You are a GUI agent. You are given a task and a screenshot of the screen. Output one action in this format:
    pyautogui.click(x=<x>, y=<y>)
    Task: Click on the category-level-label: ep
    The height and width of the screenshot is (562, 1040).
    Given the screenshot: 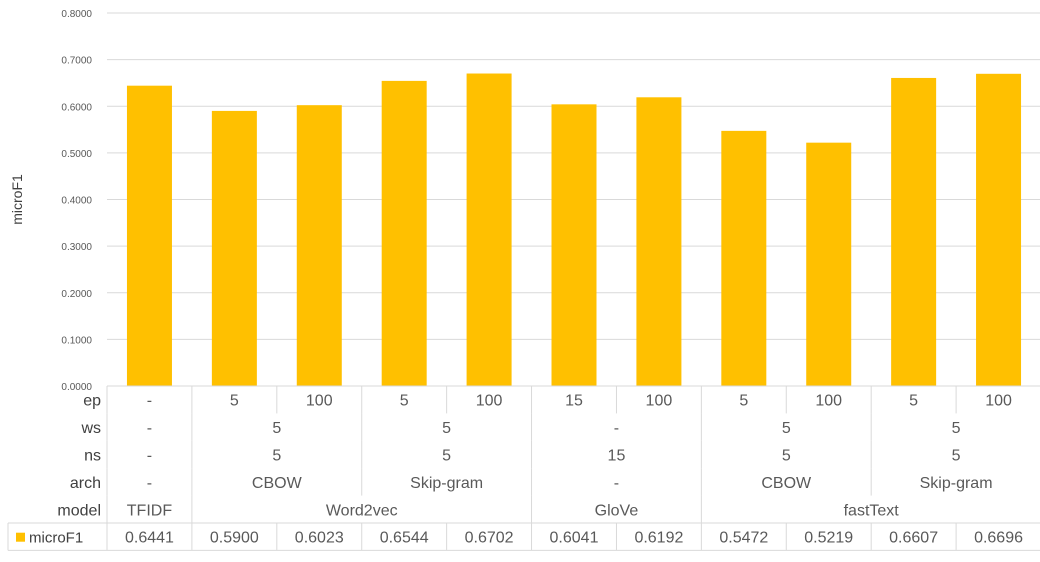 What is the action you would take?
    pyautogui.click(x=92, y=401)
    